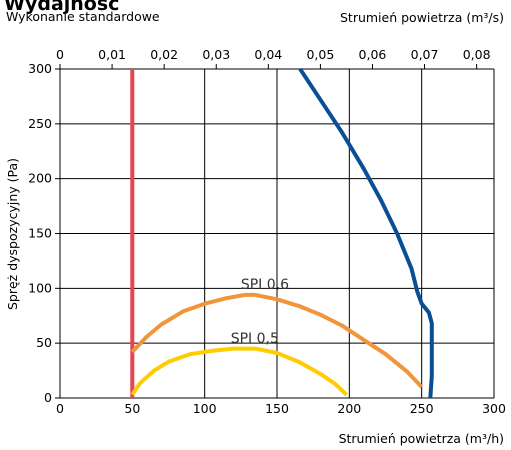 This screenshot has height=450, width=511. What do you see at coordinates (255, 339) in the screenshot?
I see `spi-label: SPI 0,5` at bounding box center [255, 339].